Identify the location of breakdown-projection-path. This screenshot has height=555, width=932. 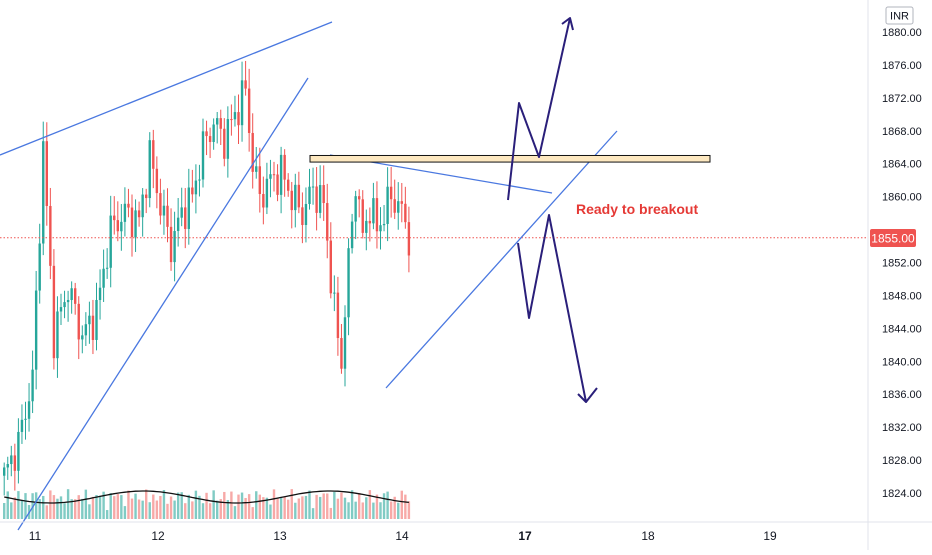
(552, 308).